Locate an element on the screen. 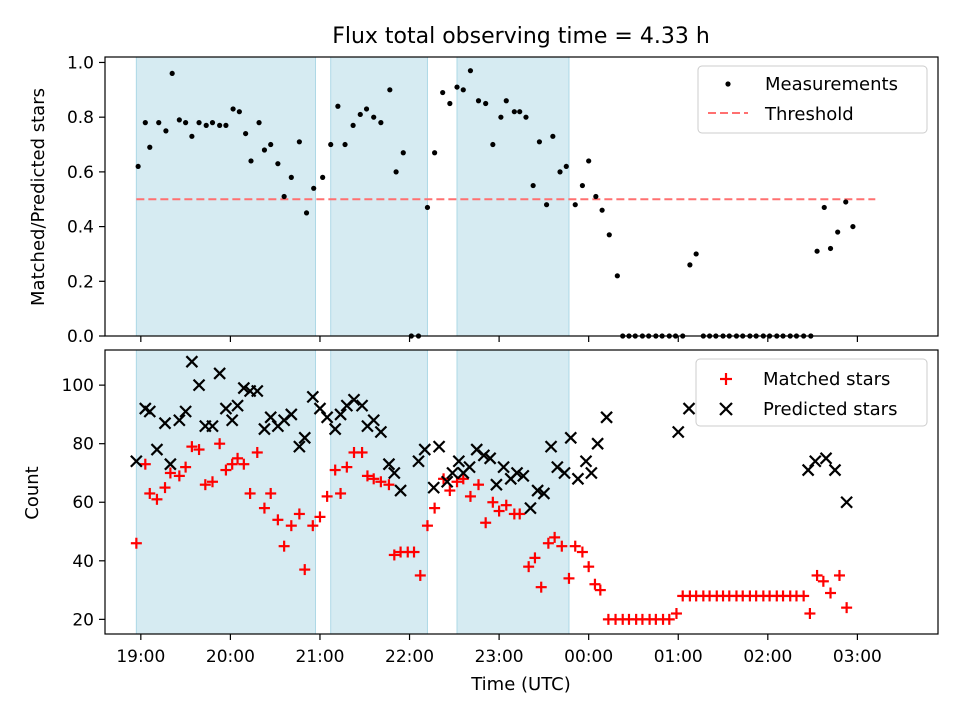 The height and width of the screenshot is (720, 960). legend-predicted-label: Predicted stars is located at coordinates (830, 409).